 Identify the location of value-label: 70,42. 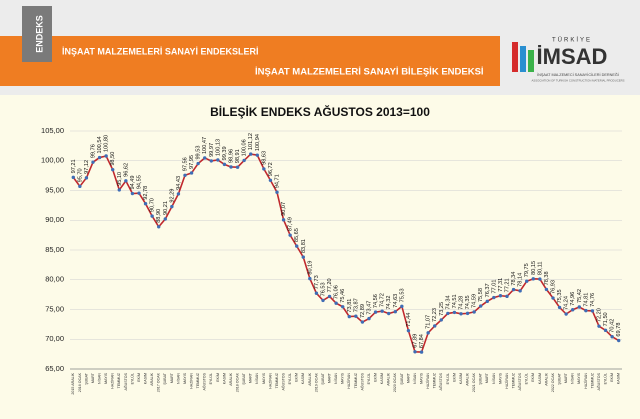
(613, 326).